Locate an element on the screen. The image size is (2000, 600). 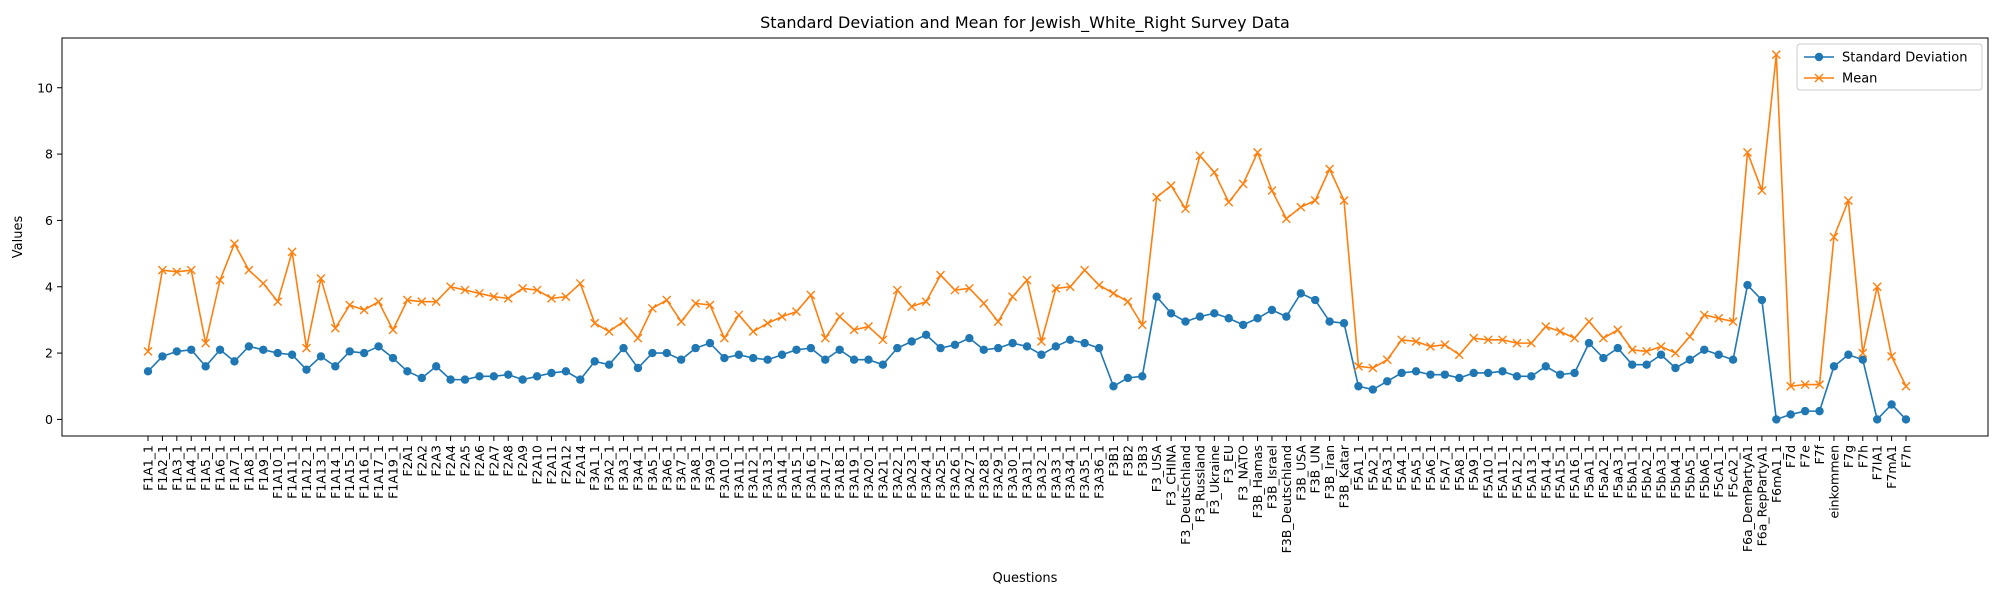
x-tick-label: F6mA1_1 is located at coordinates (1776, 474).